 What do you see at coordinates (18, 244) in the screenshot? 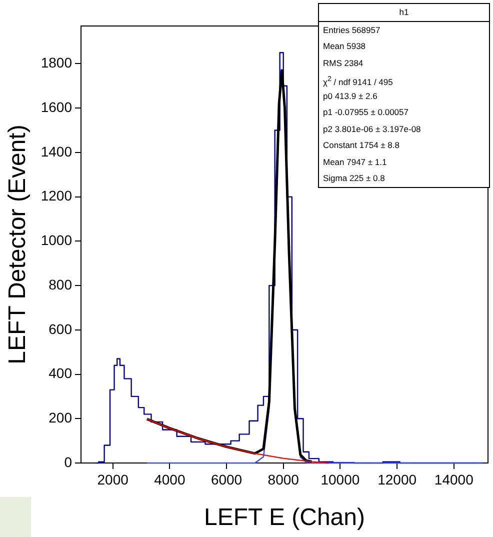
I see `y-axis-title: LEFT Detector (Event)` at bounding box center [18, 244].